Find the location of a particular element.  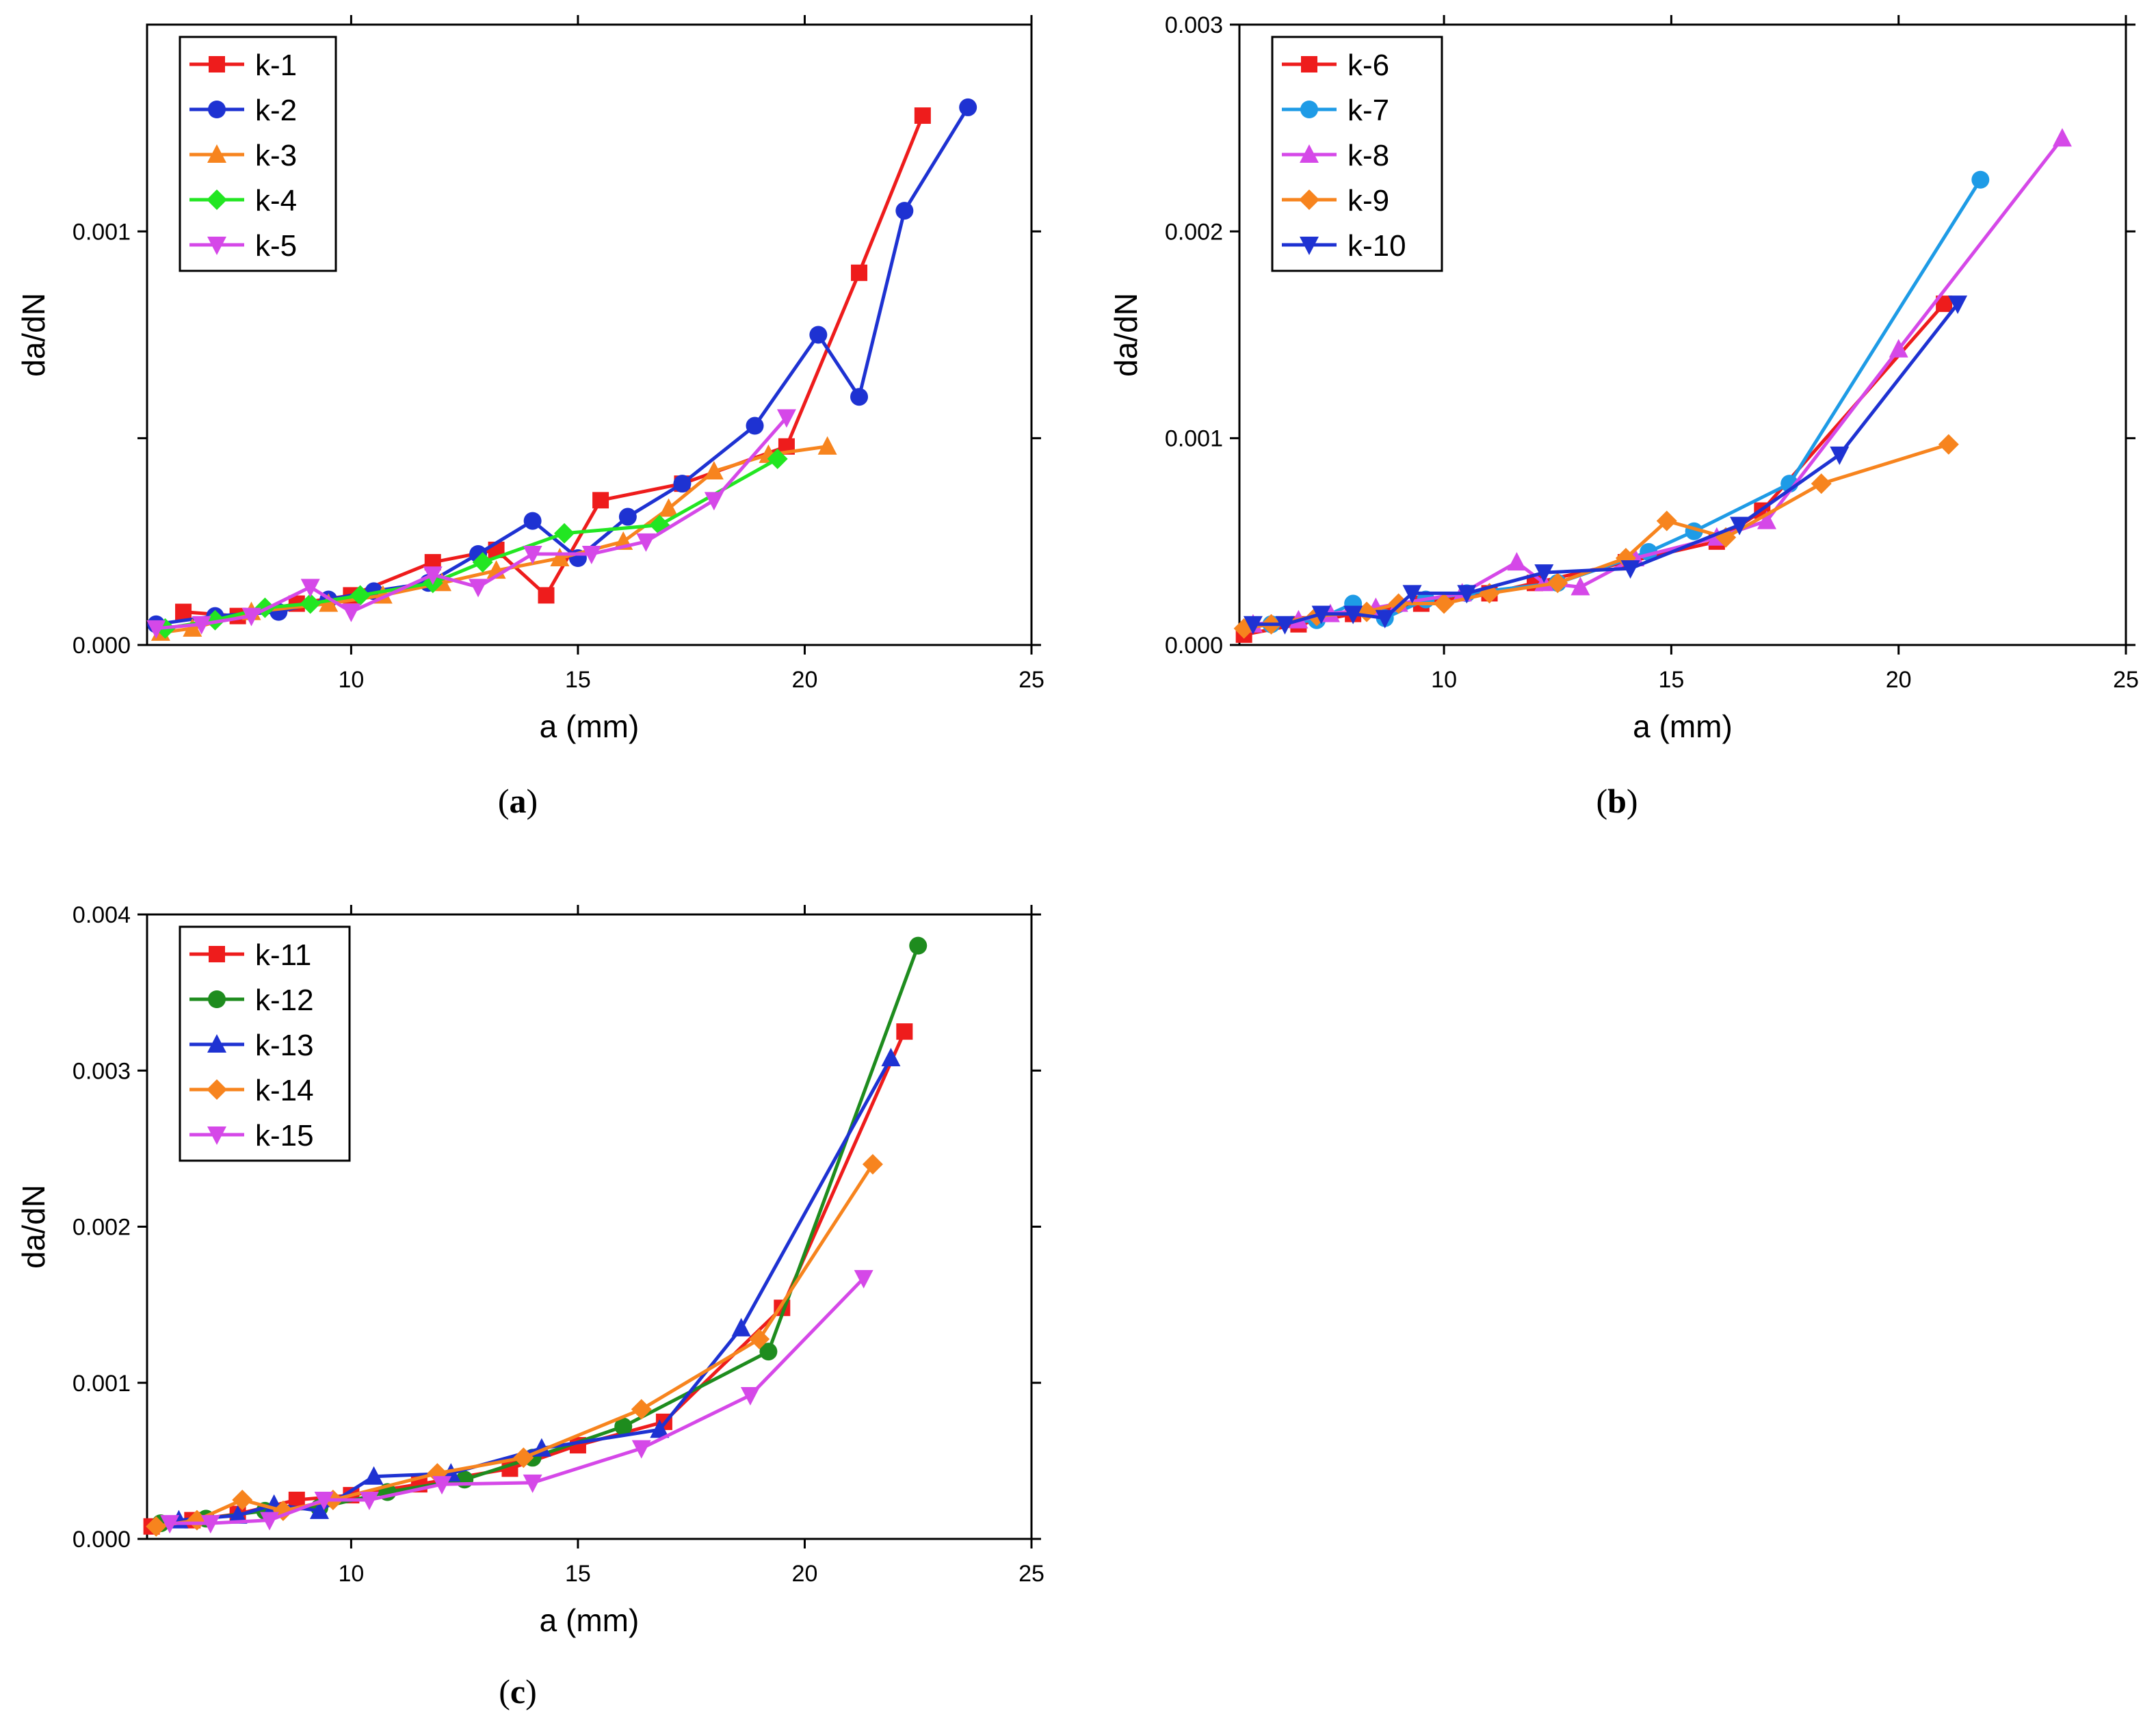

legend-label-k-15: k-15 is located at coordinates (284, 1135).